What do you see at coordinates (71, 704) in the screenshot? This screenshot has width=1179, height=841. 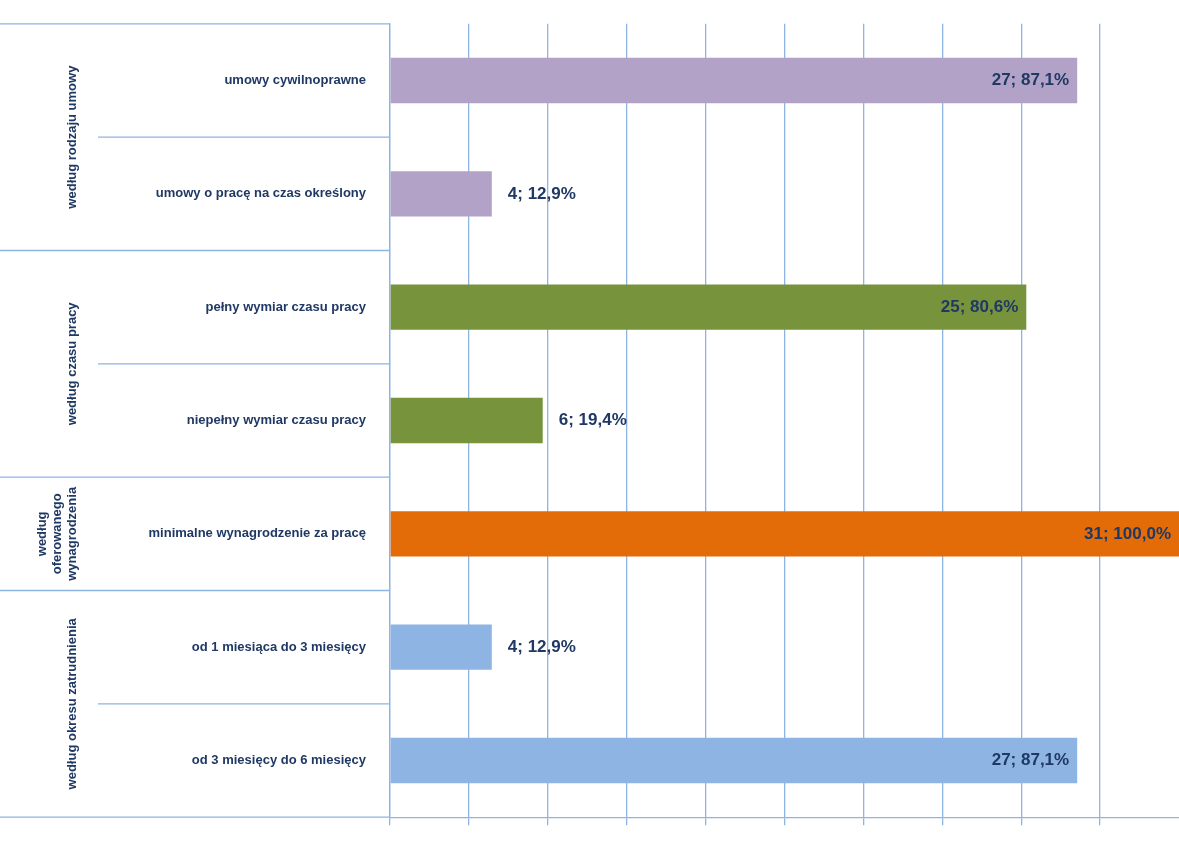 I see `text: według okresu zatrudnienia` at bounding box center [71, 704].